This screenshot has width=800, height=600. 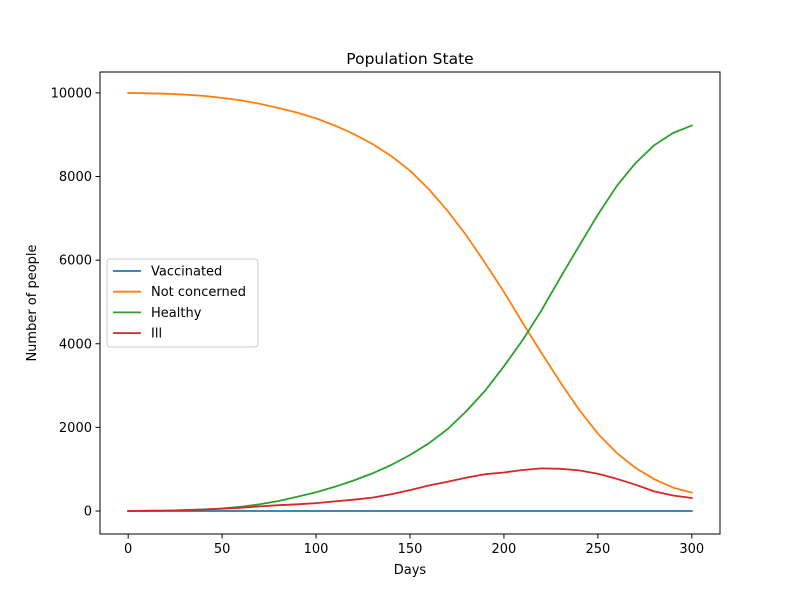 What do you see at coordinates (410, 570) in the screenshot?
I see `x-axis-title: Days` at bounding box center [410, 570].